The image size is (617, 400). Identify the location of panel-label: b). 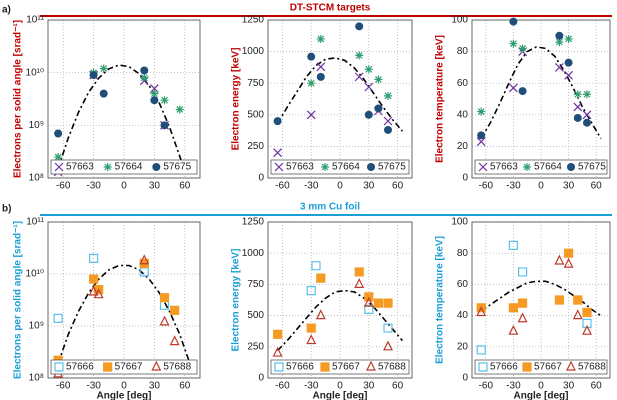
(6, 209).